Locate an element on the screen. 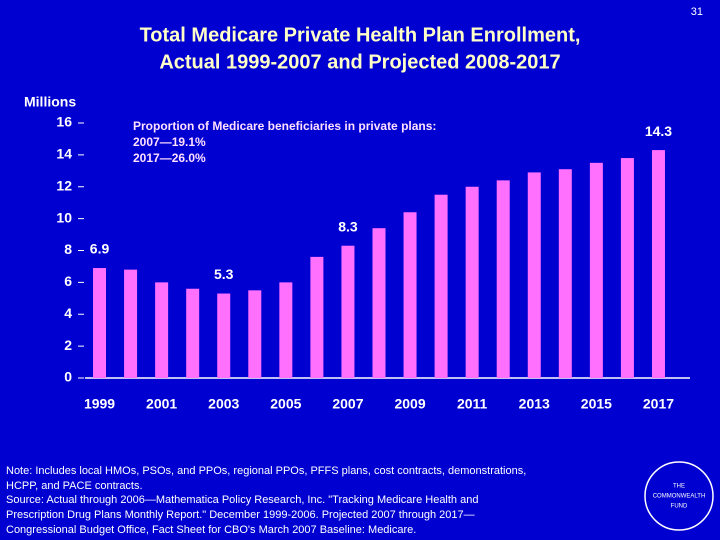 The height and width of the screenshot is (540, 720). y-tick-label: 0 is located at coordinates (68, 377).